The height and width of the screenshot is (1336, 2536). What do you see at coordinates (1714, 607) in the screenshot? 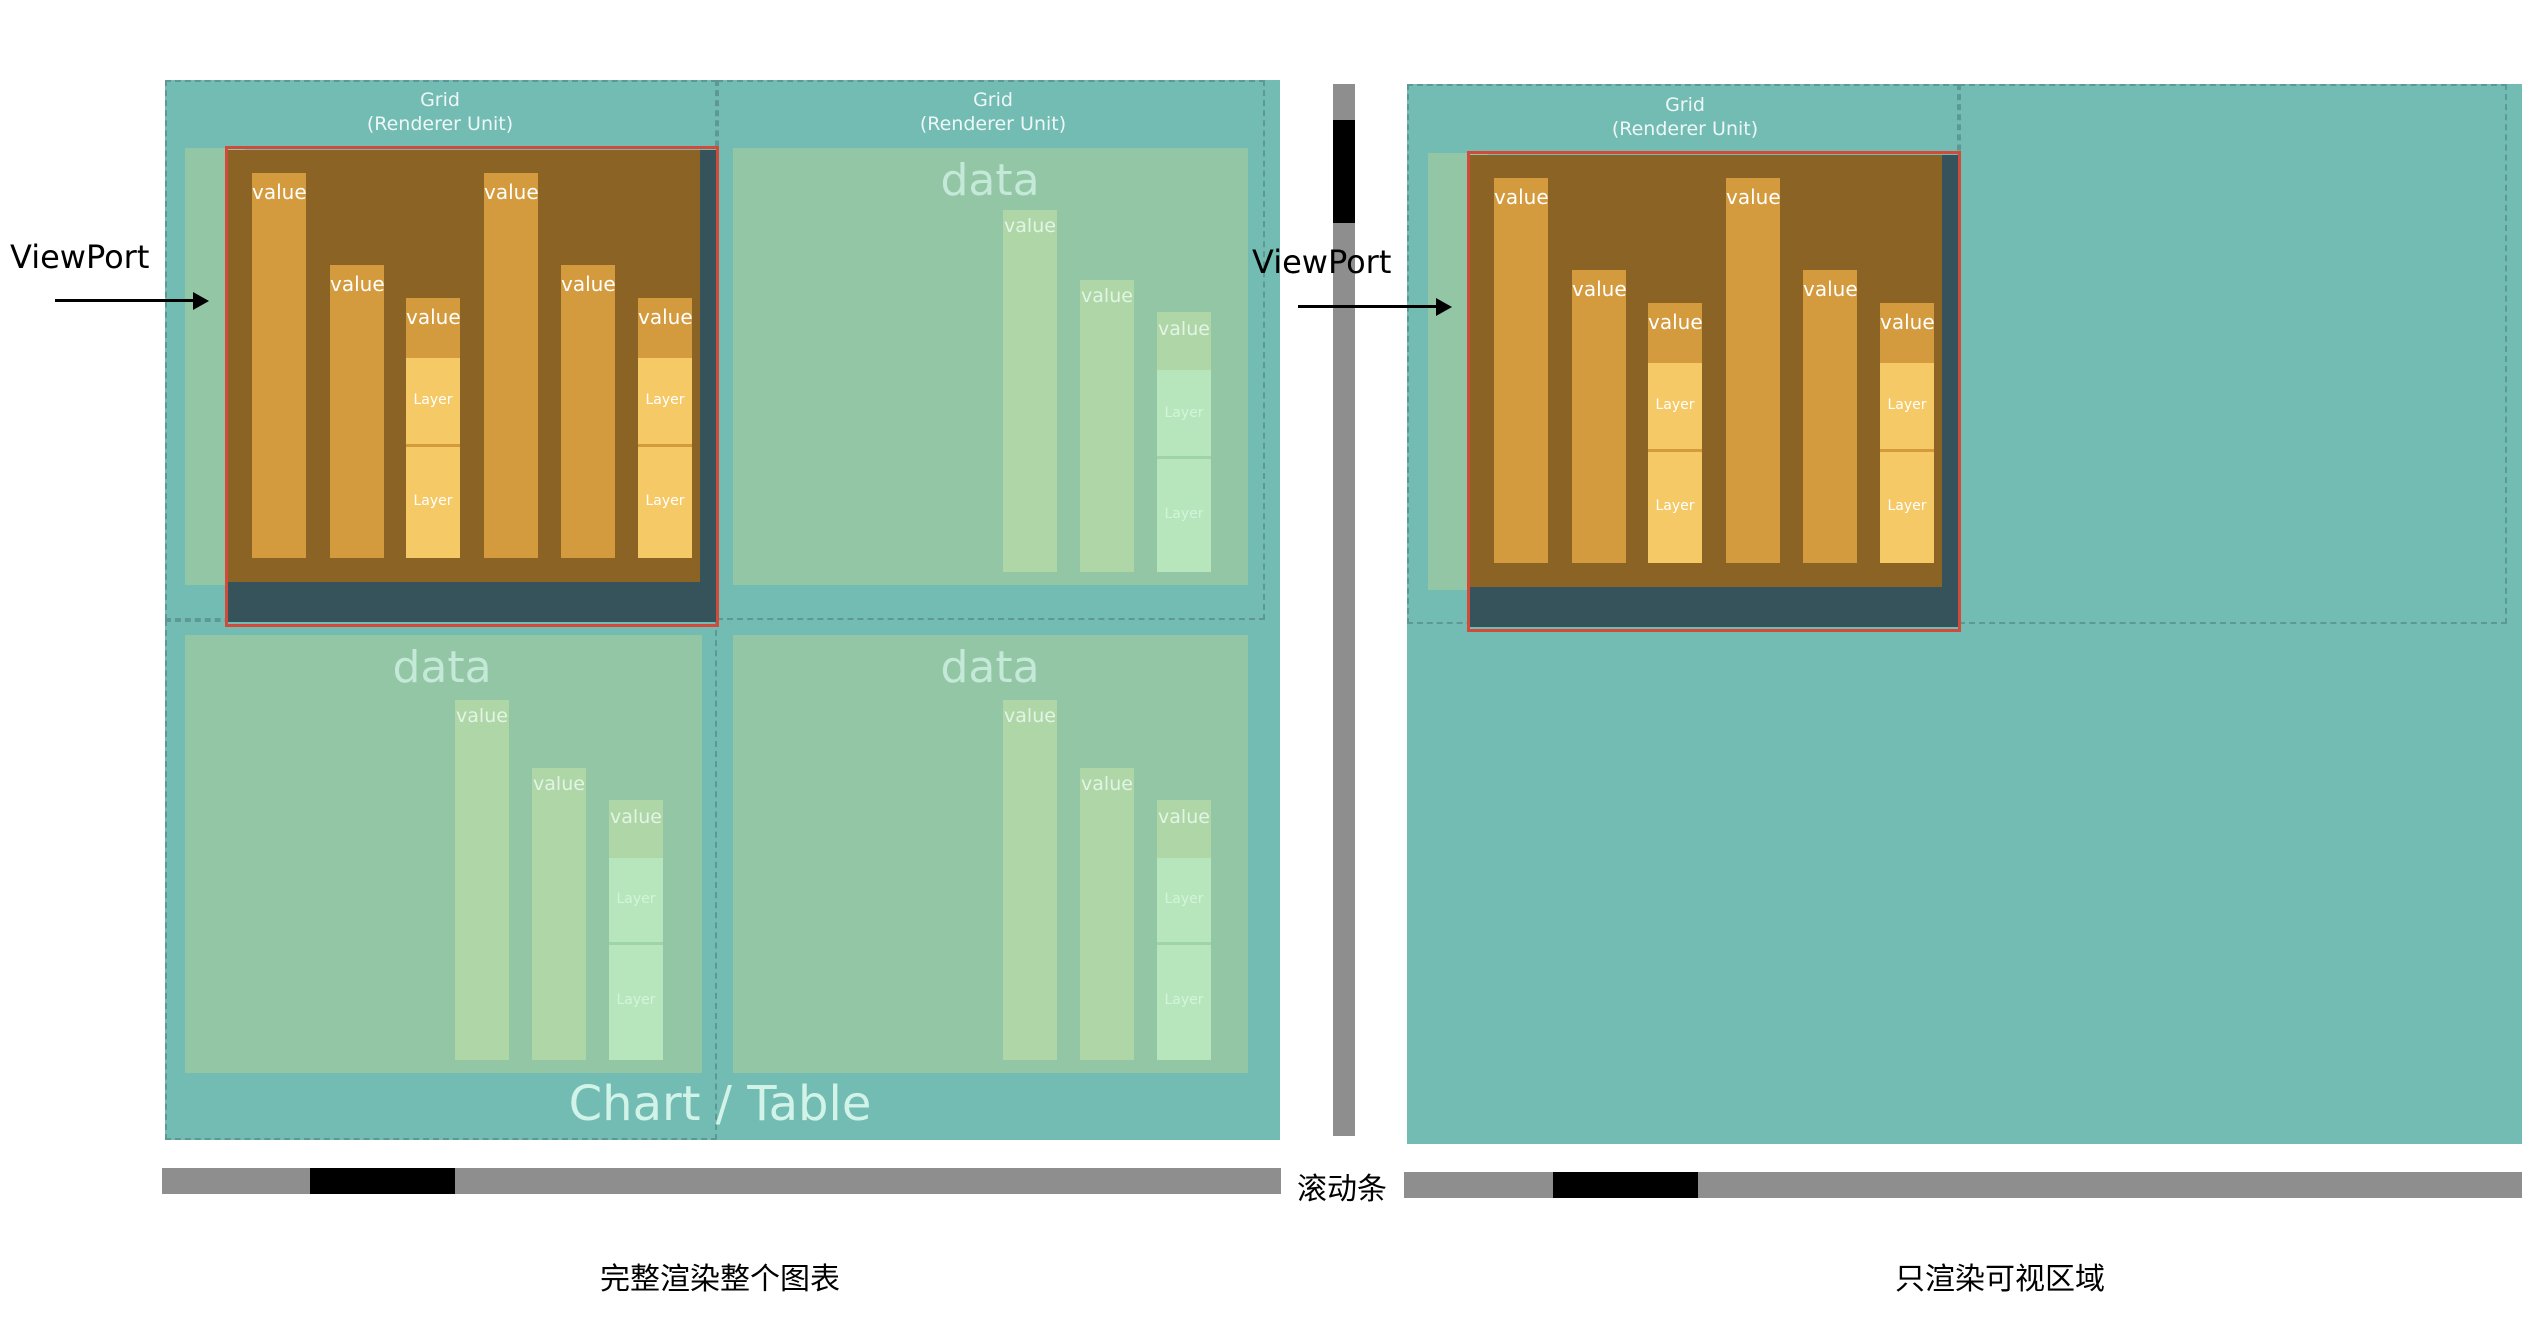
I see `right-viewport-shadow-bottom` at bounding box center [1714, 607].